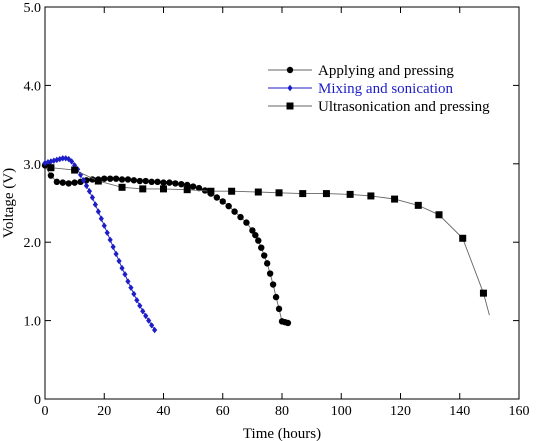  I want to click on y-axis-title: Voltage (V), so click(9, 203).